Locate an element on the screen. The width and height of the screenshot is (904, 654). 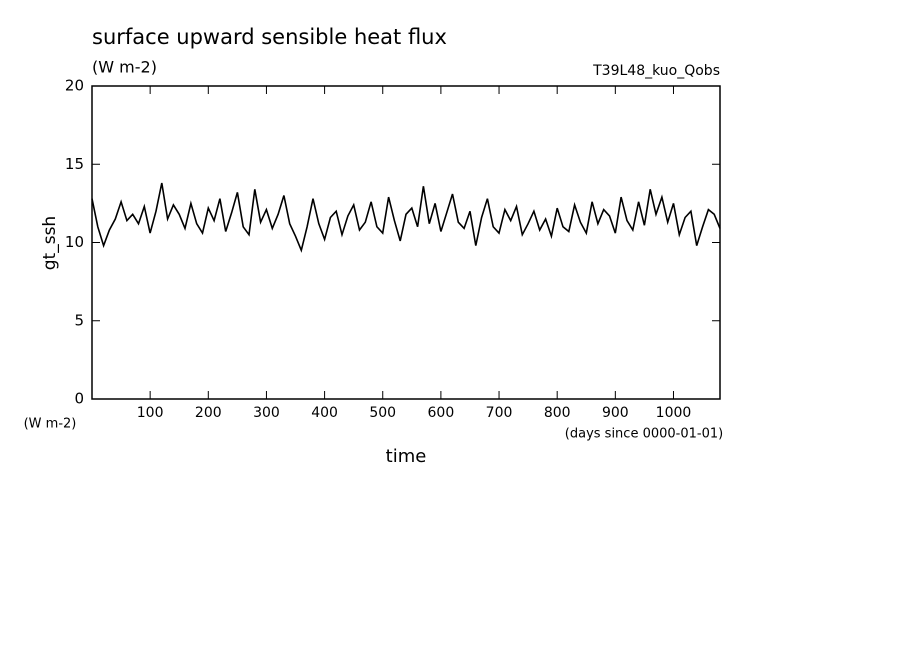
y-tick-label: 15 is located at coordinates (74, 164).